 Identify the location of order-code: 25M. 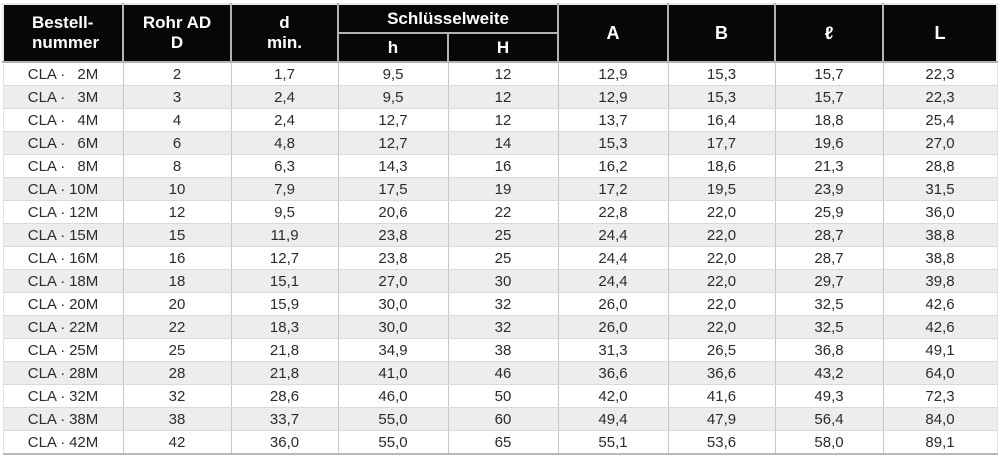
(84, 350).